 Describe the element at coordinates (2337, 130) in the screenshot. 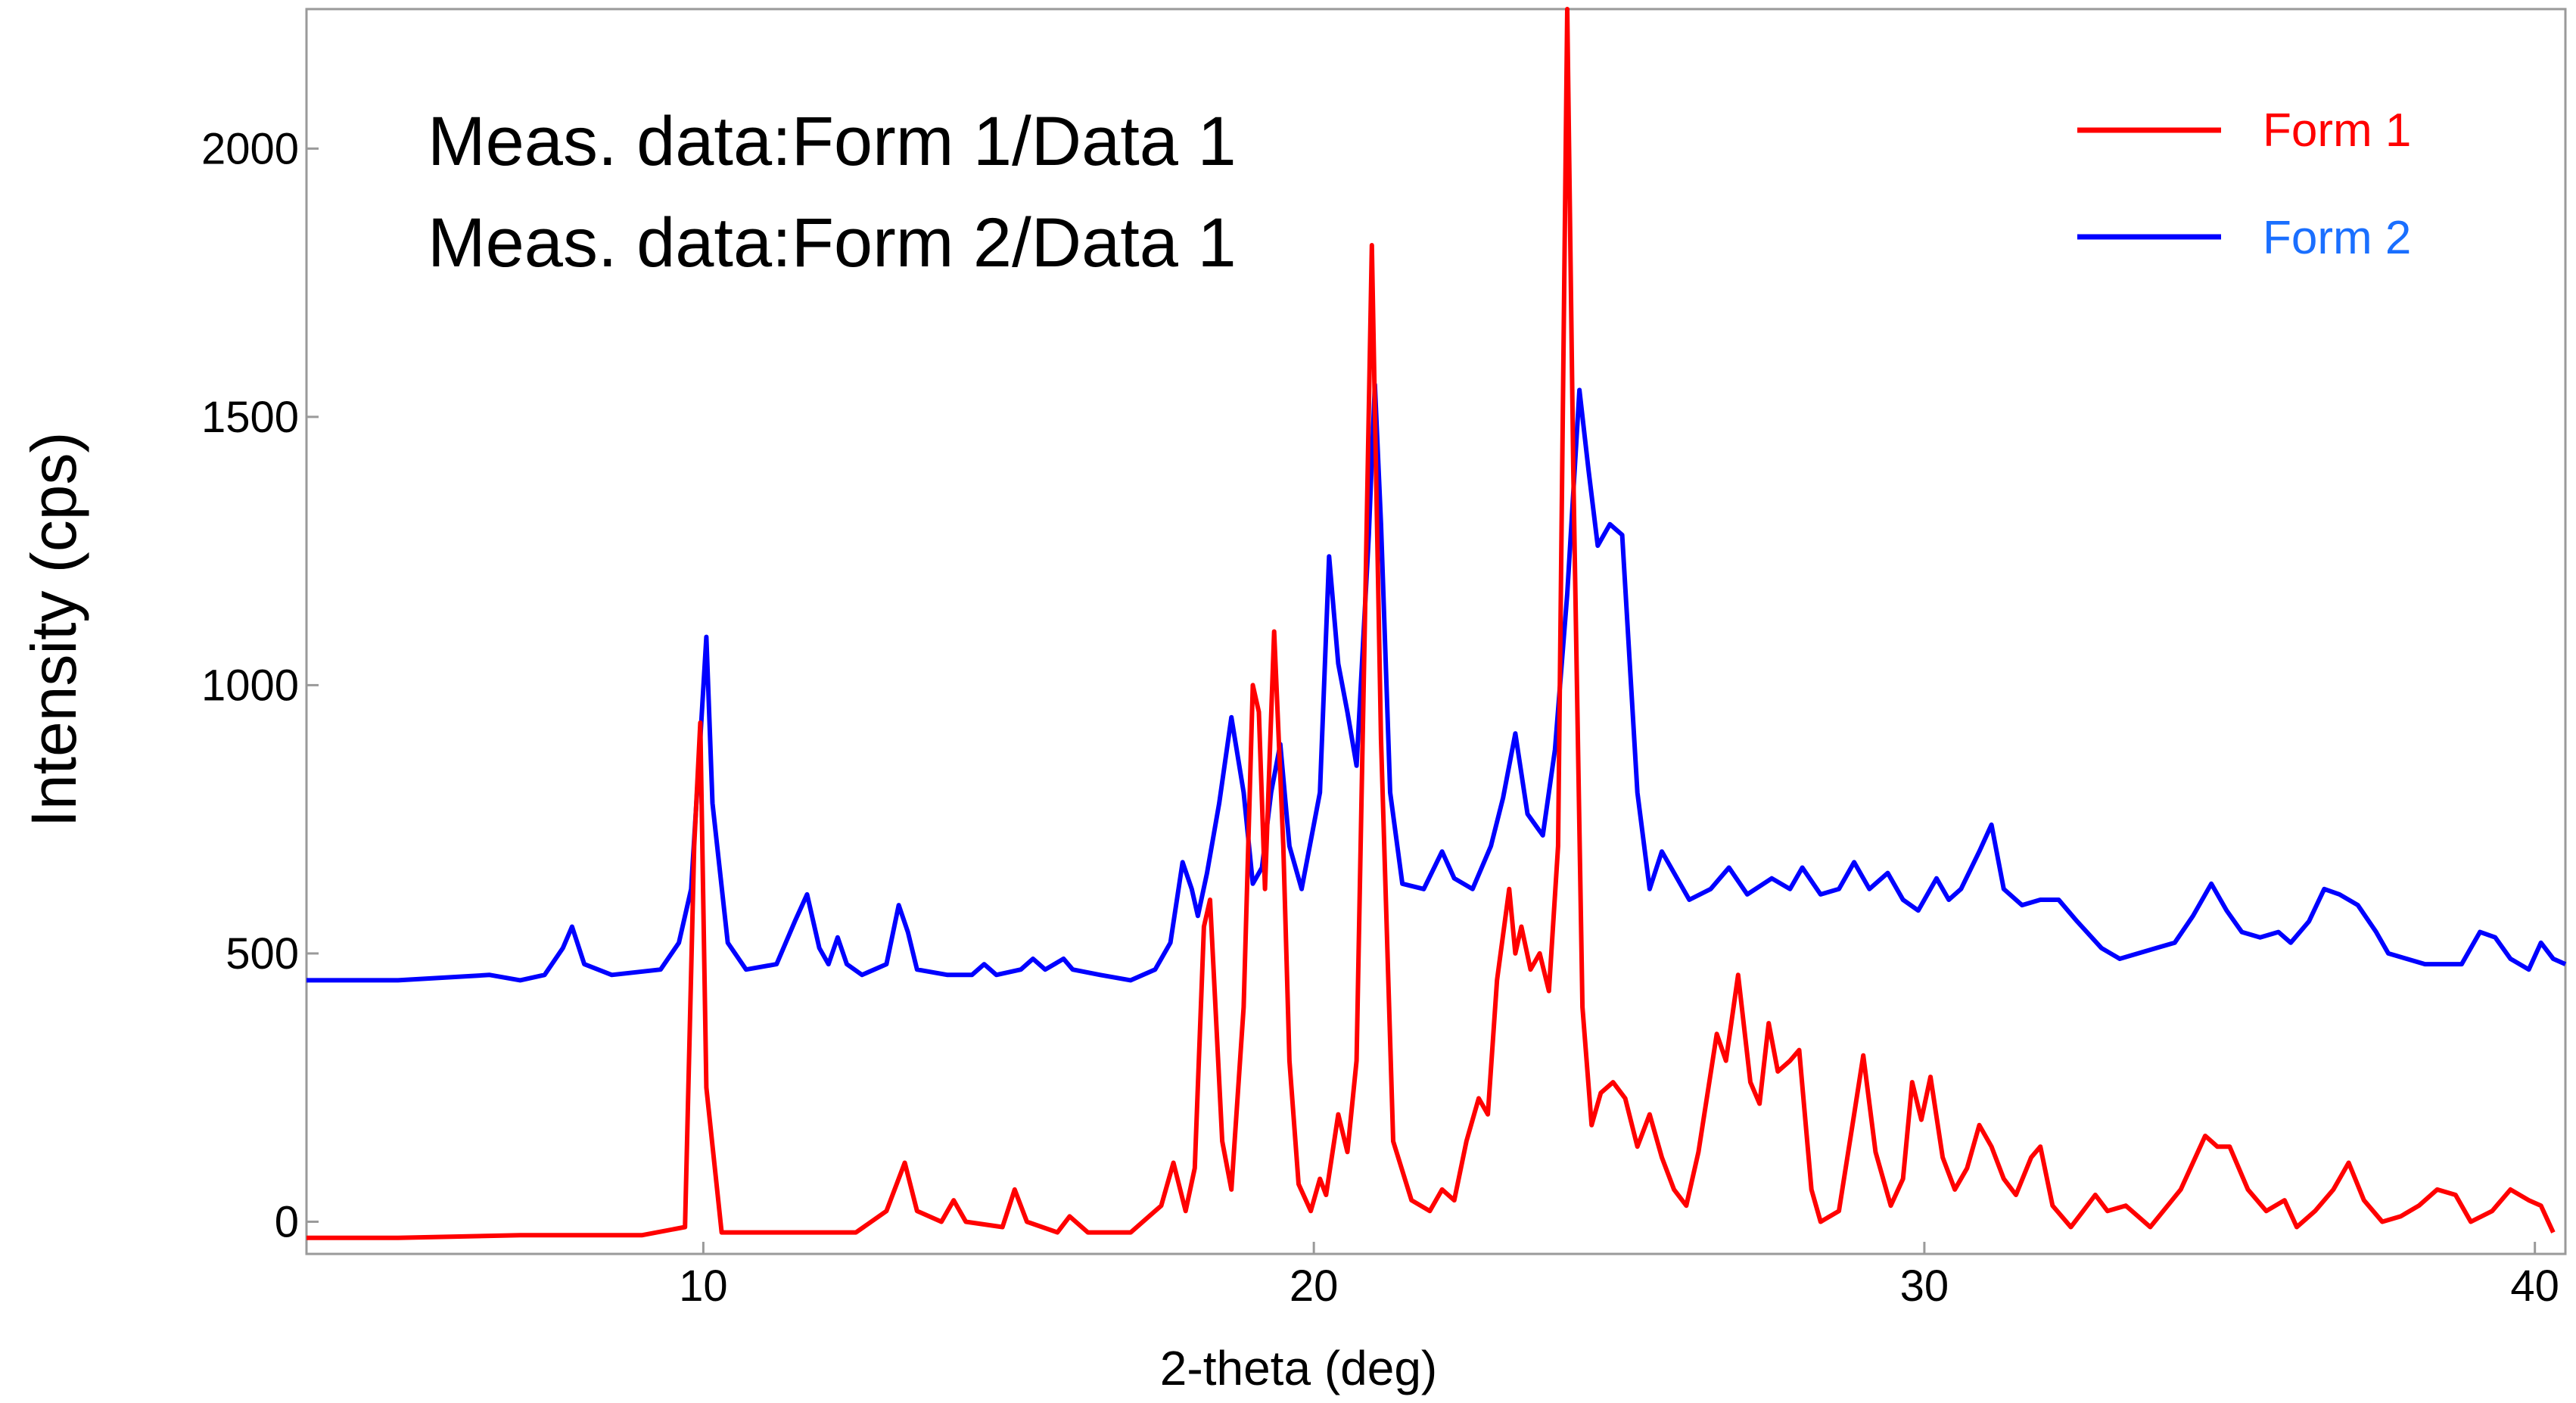

I see `legend-label-form-1: Form 1` at that location.